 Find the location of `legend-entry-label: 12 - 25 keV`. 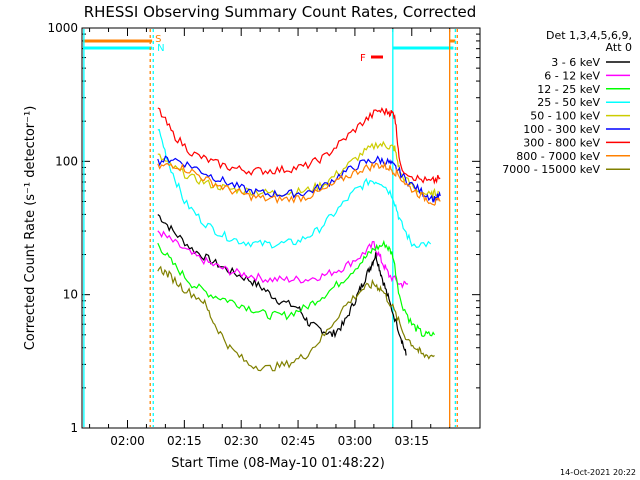

legend-entry-label: 12 - 25 keV is located at coordinates (568, 89).